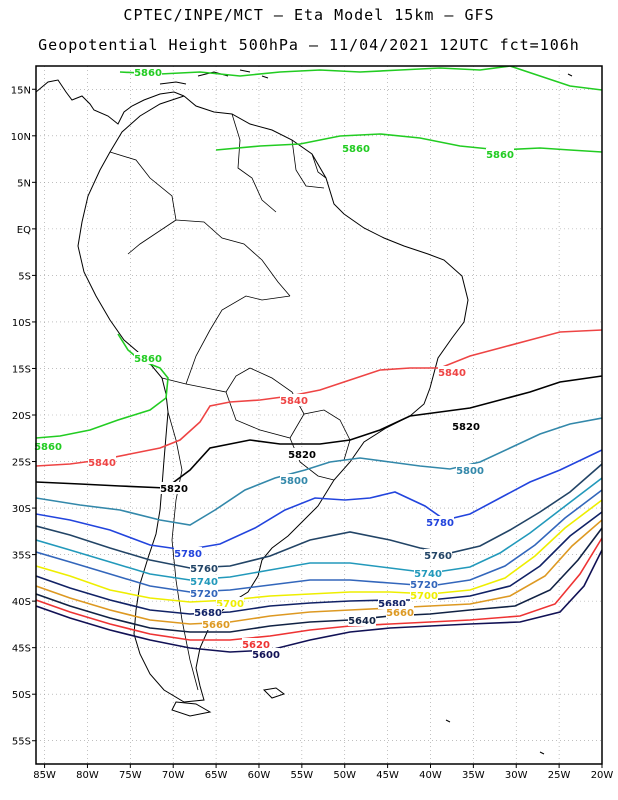 The width and height of the screenshot is (618, 800). I want to click on lat-label: 30S, so click(21, 509).